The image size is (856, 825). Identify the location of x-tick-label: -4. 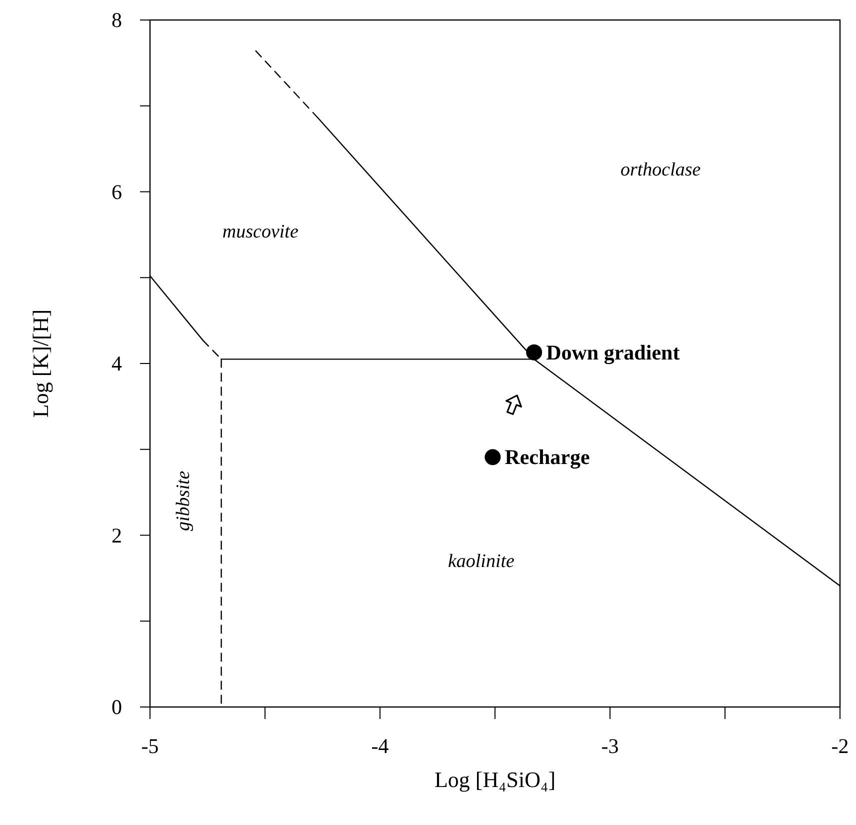
(380, 746).